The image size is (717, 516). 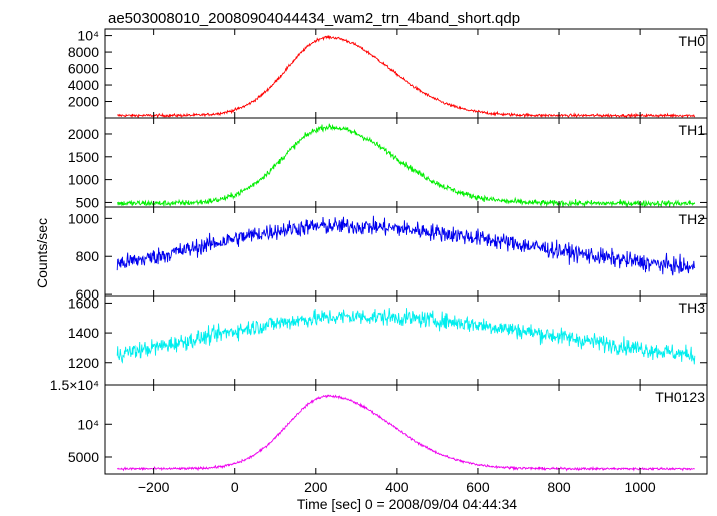 What do you see at coordinates (83, 363) in the screenshot?
I see `y-tick-label: 1200` at bounding box center [83, 363].